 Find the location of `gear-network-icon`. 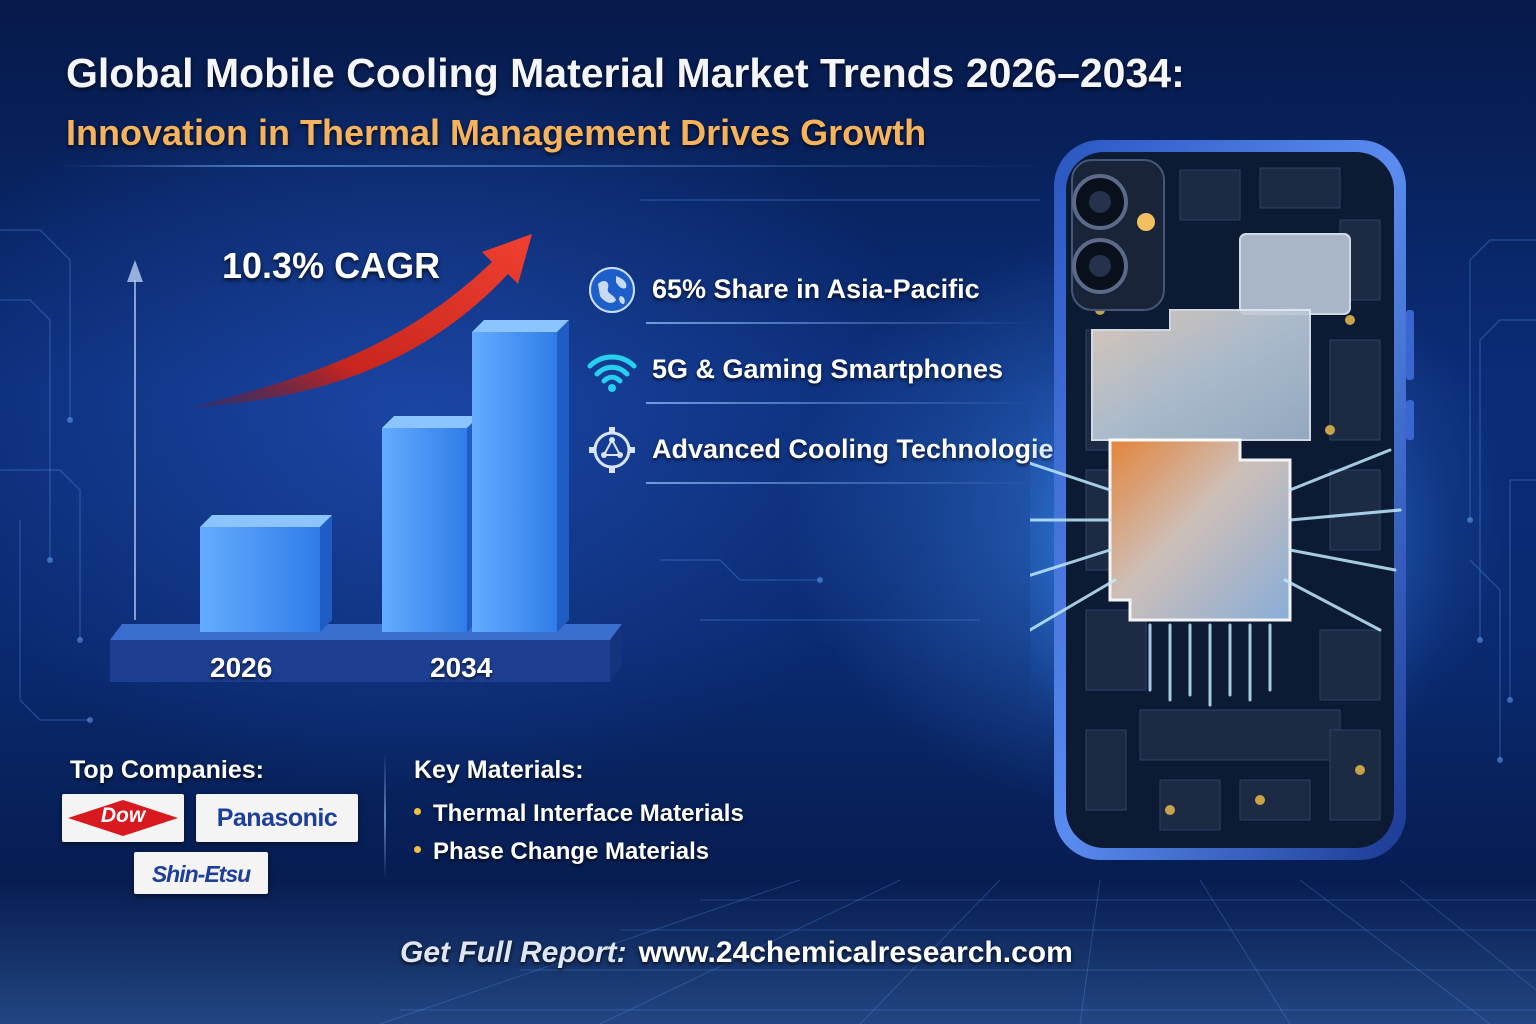

gear-network-icon is located at coordinates (612, 450).